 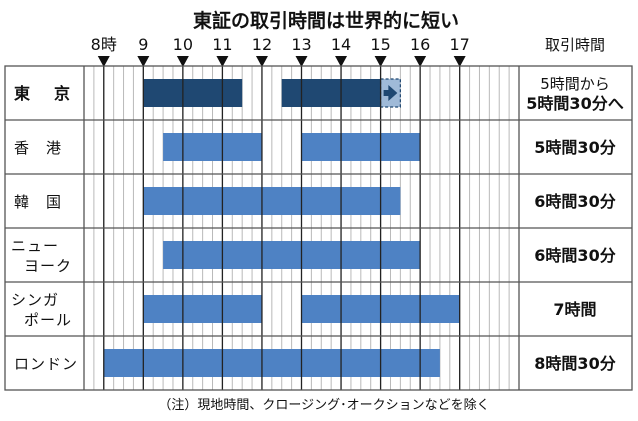 I want to click on market-name: 東 京, so click(x=44, y=93).